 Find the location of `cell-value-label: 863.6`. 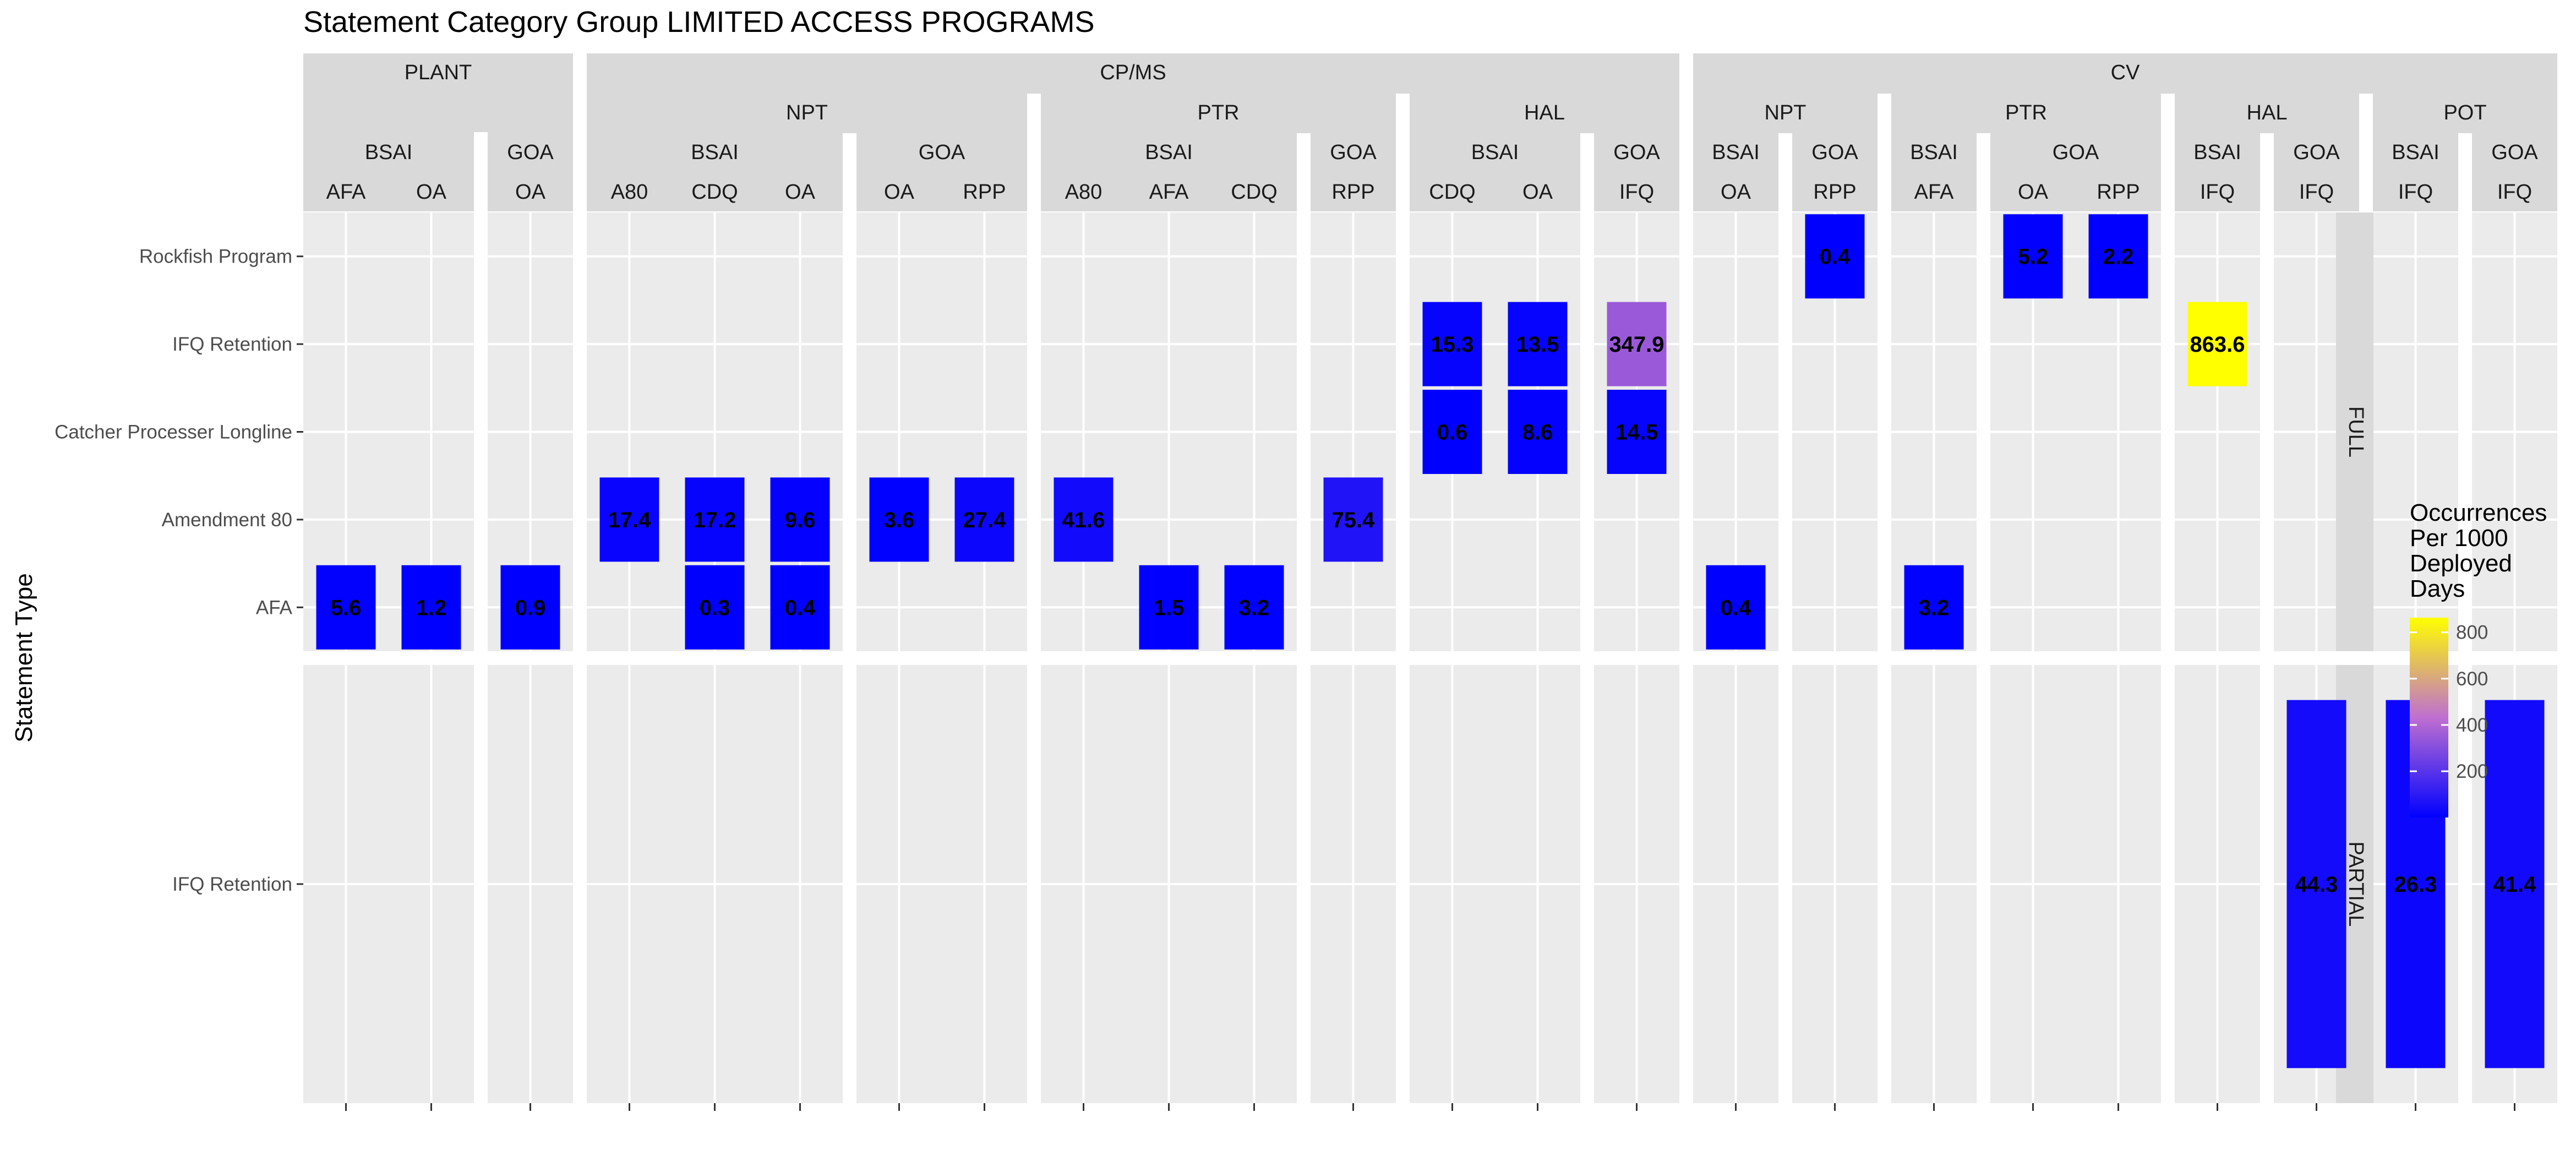

cell-value-label: 863.6 is located at coordinates (2217, 344).